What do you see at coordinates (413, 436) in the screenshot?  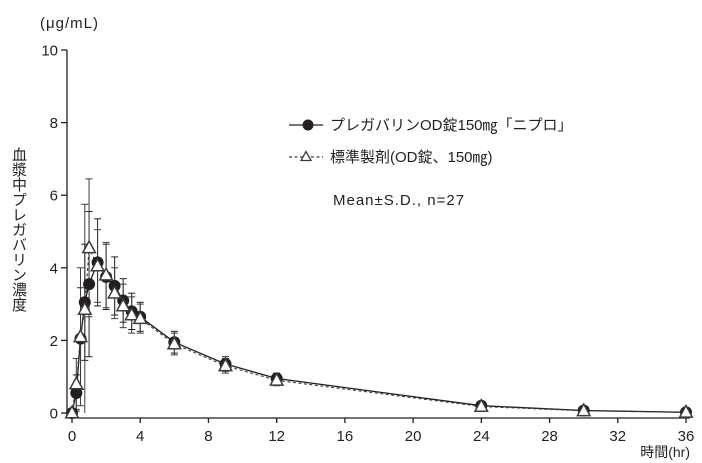 I see `x-tick-label: 20` at bounding box center [413, 436].